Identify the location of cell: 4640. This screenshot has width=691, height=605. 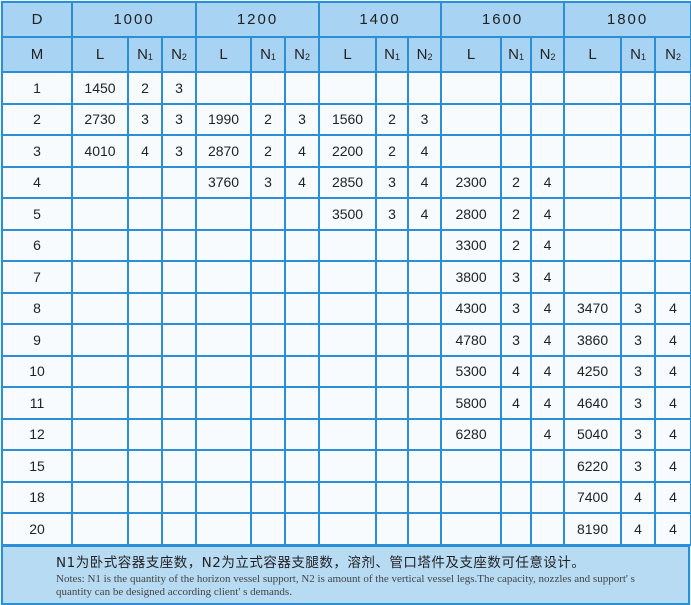
(593, 403).